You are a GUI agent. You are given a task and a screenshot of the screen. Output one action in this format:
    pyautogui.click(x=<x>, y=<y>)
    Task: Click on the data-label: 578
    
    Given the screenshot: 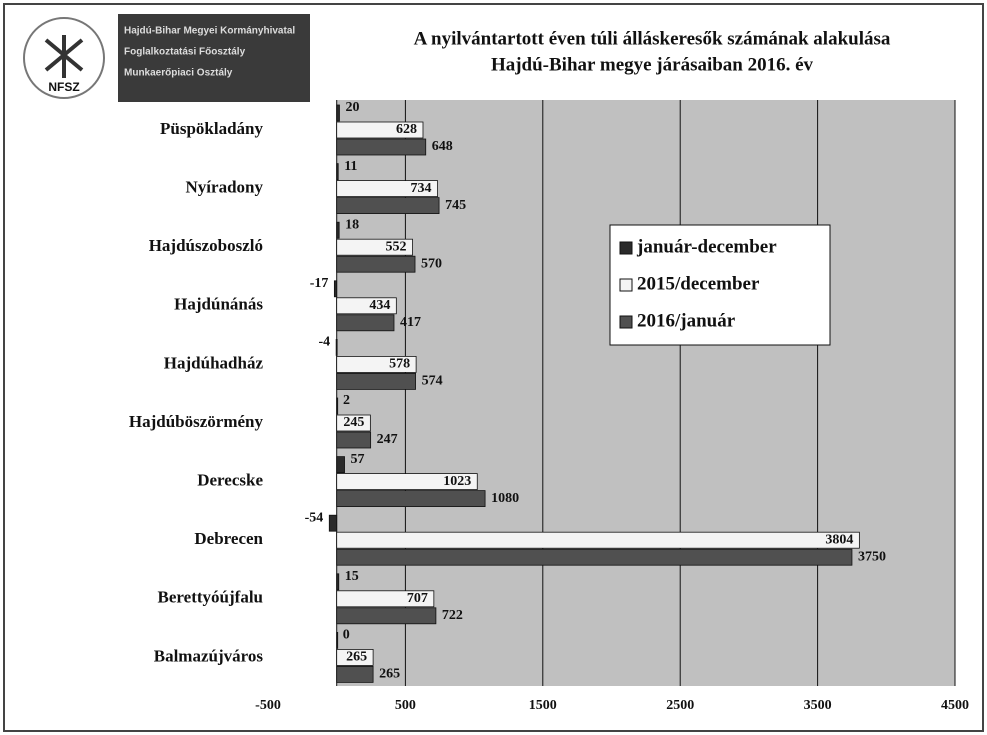 What is the action you would take?
    pyautogui.click(x=399, y=364)
    